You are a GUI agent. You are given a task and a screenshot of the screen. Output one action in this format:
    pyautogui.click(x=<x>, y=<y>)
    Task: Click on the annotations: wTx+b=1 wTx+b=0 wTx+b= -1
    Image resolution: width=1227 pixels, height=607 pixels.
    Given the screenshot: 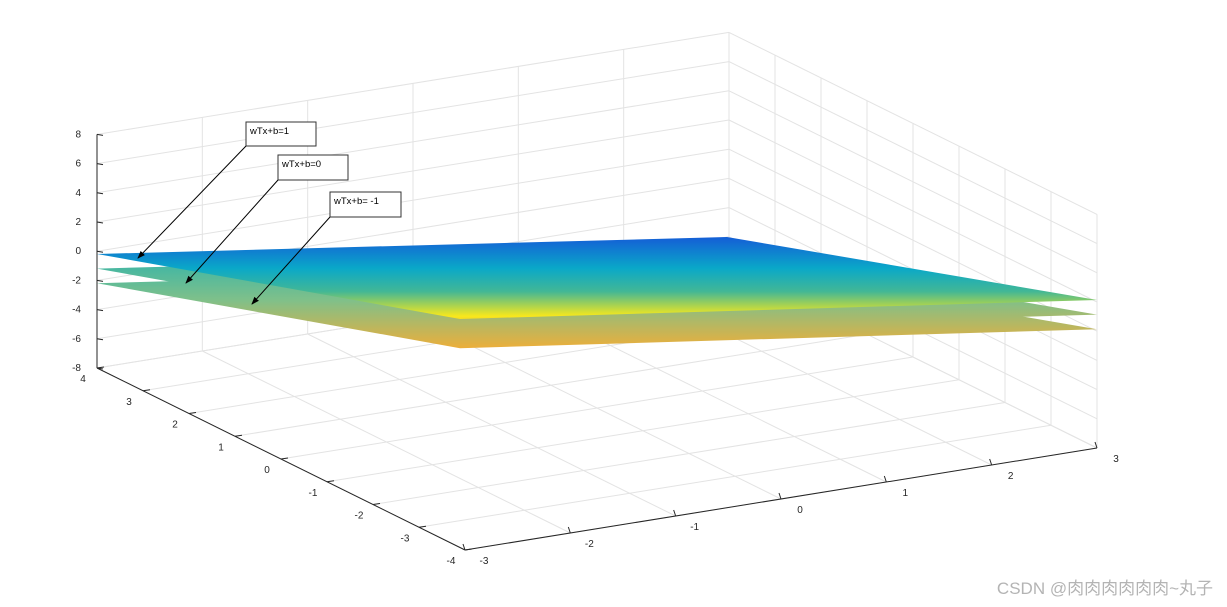 What is the action you would take?
    pyautogui.click(x=269, y=213)
    